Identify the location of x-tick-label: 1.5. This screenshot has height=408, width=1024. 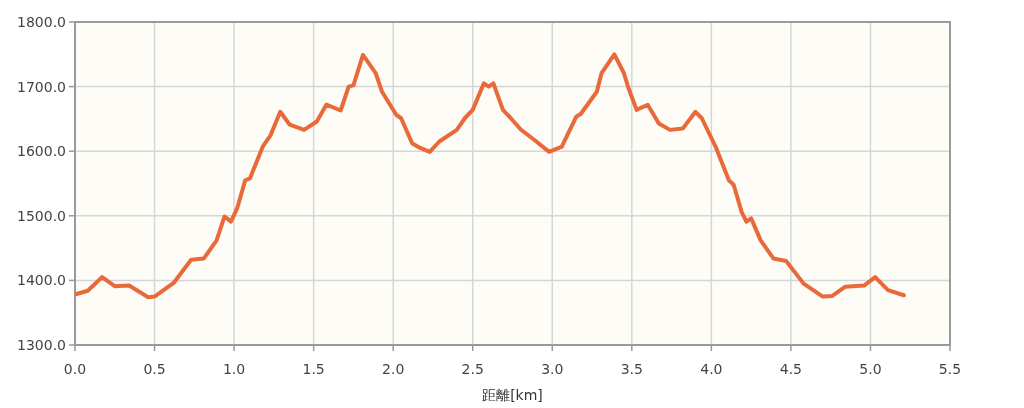
(313, 369).